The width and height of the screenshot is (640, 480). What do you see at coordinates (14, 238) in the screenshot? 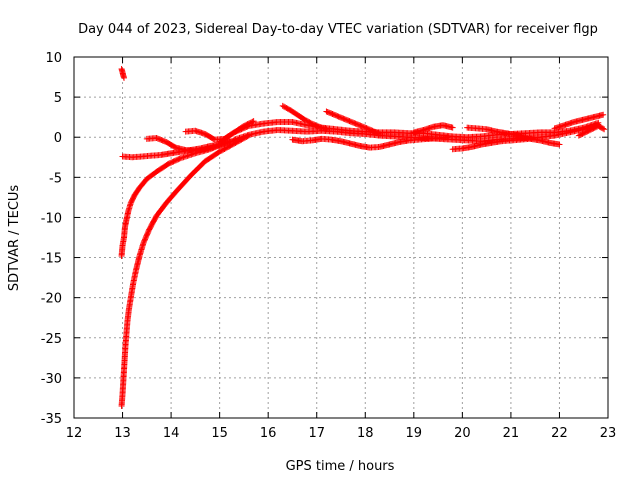
I see `y-axis-label: SDTVAR / TECUs` at bounding box center [14, 238].